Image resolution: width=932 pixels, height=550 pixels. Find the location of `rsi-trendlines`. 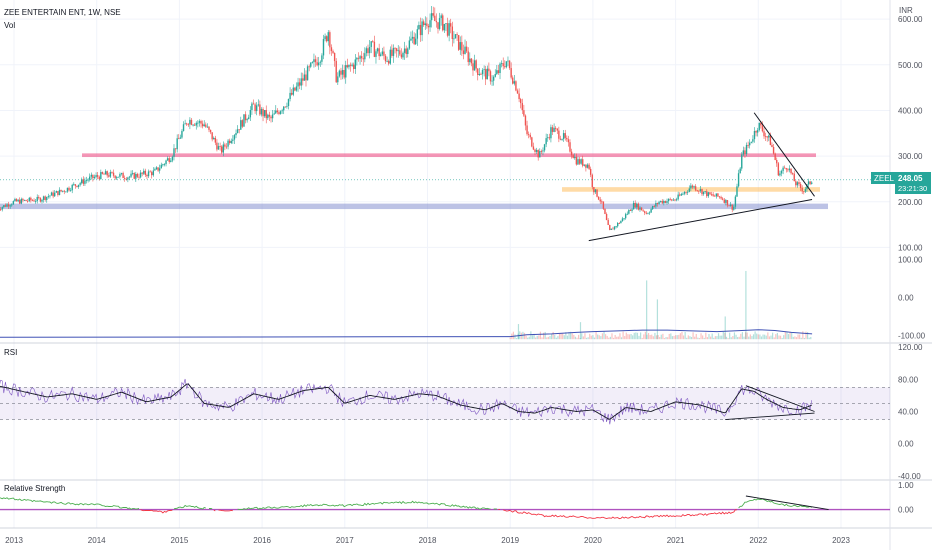

rsi-trendlines is located at coordinates (770, 403).